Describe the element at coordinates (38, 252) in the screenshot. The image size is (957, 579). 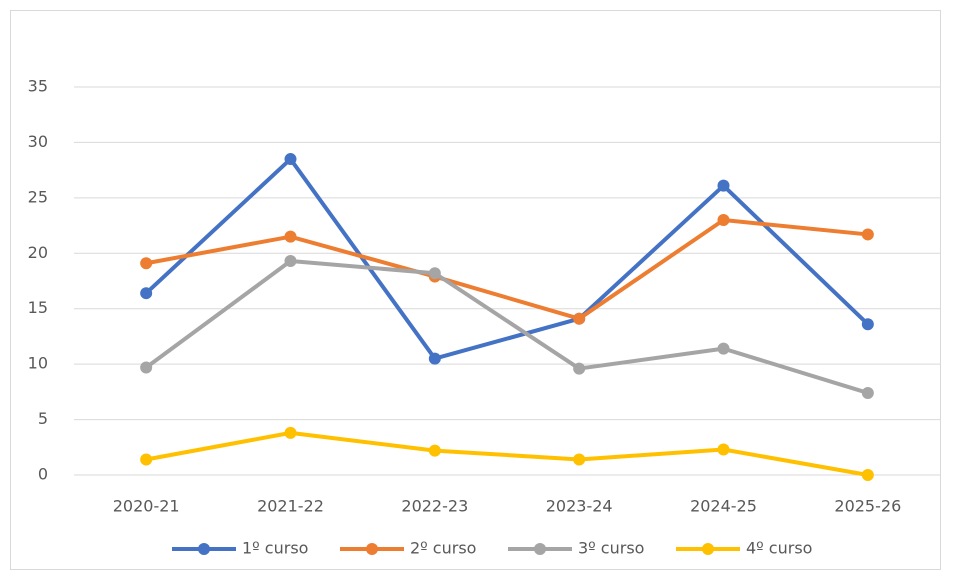
I see `y-tick-label: 20` at that location.